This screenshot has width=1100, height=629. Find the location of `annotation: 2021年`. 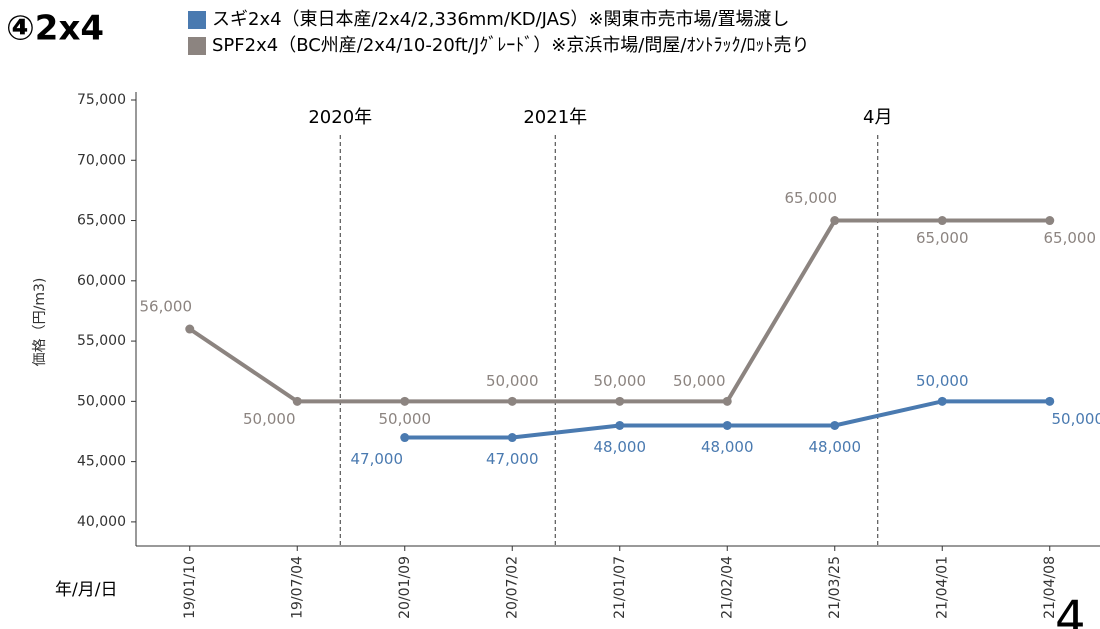

annotation: 2021年 is located at coordinates (555, 117).